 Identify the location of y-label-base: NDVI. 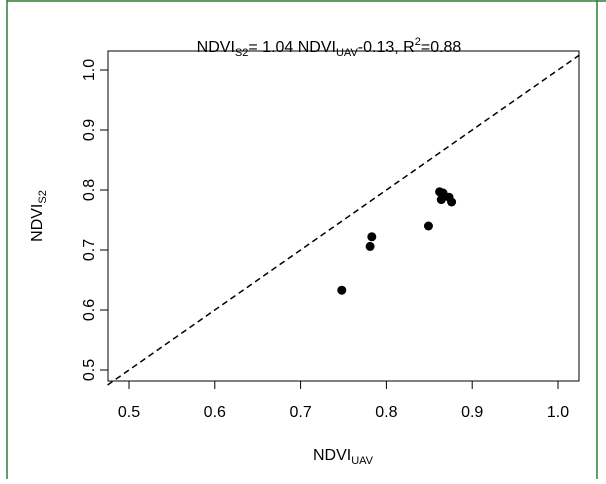
(37, 223).